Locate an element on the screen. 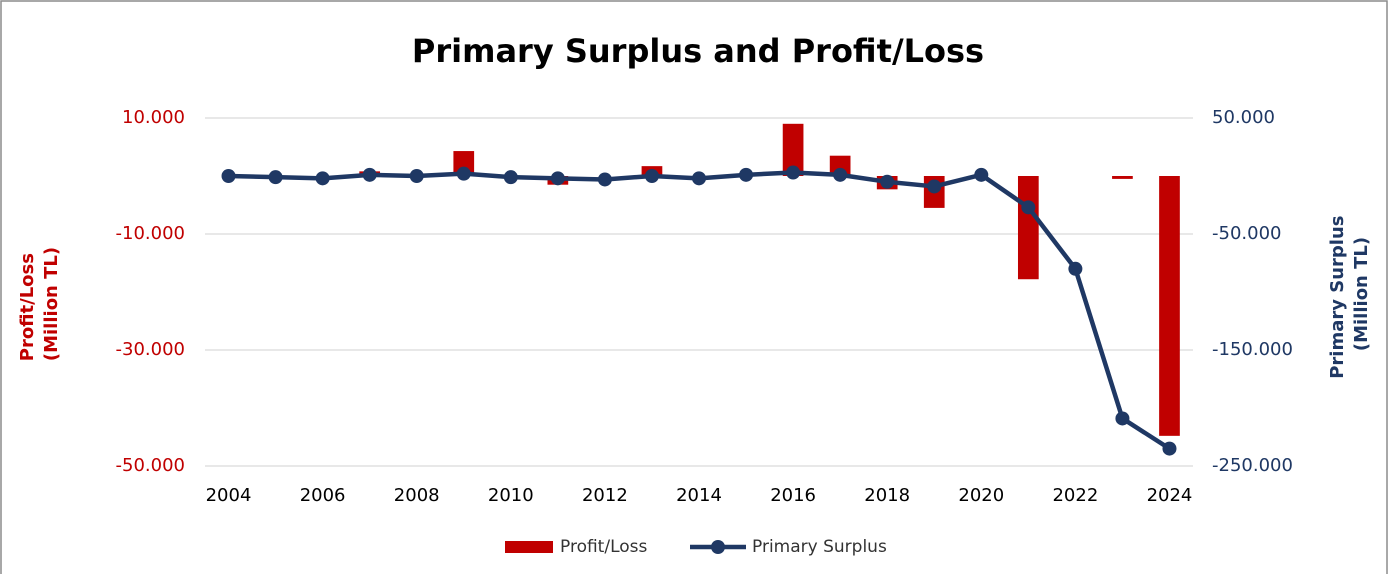 This screenshot has width=1389, height=574. x-tick-label: 2020 is located at coordinates (981, 495).